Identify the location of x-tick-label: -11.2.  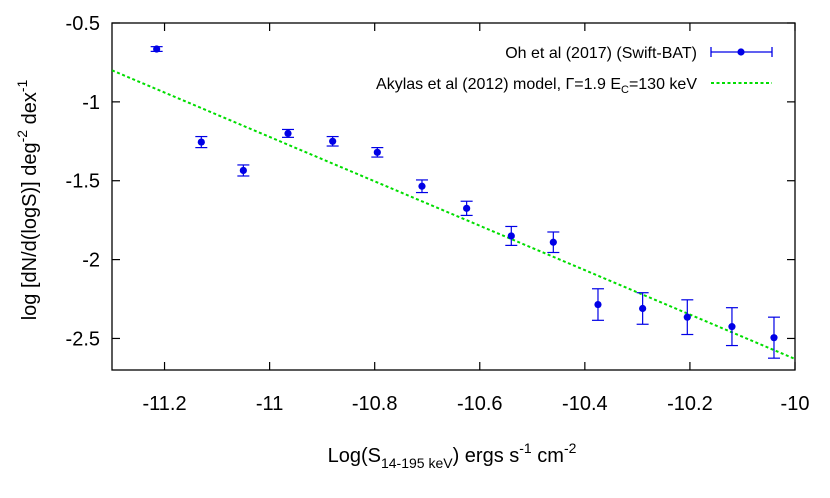
(164, 404).